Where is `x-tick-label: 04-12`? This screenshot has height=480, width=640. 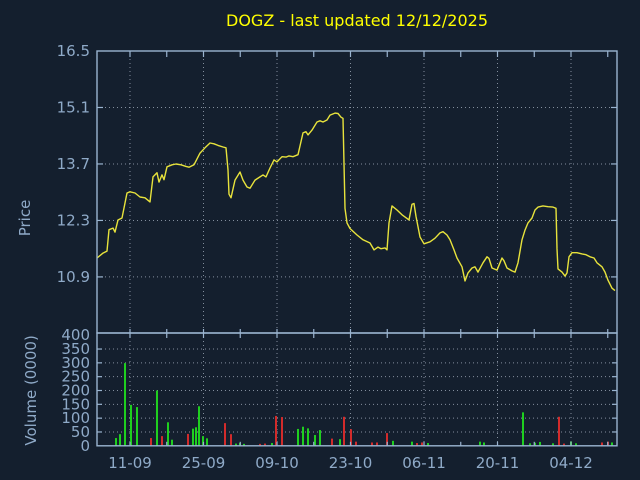
x-tick-label: 04-12 is located at coordinates (571, 463).